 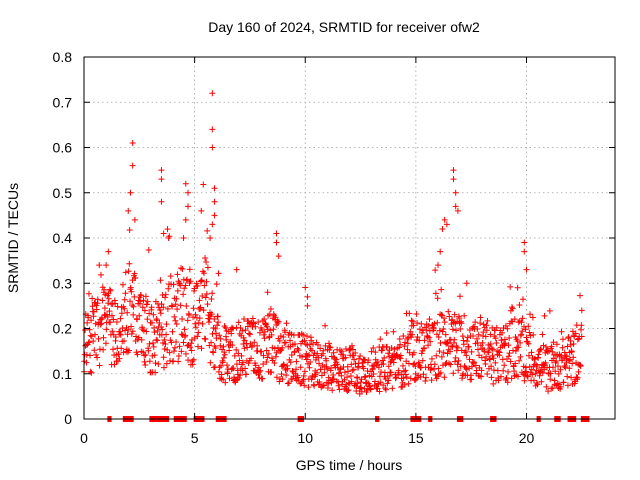 I want to click on x-tick-label: 15, so click(x=416, y=438).